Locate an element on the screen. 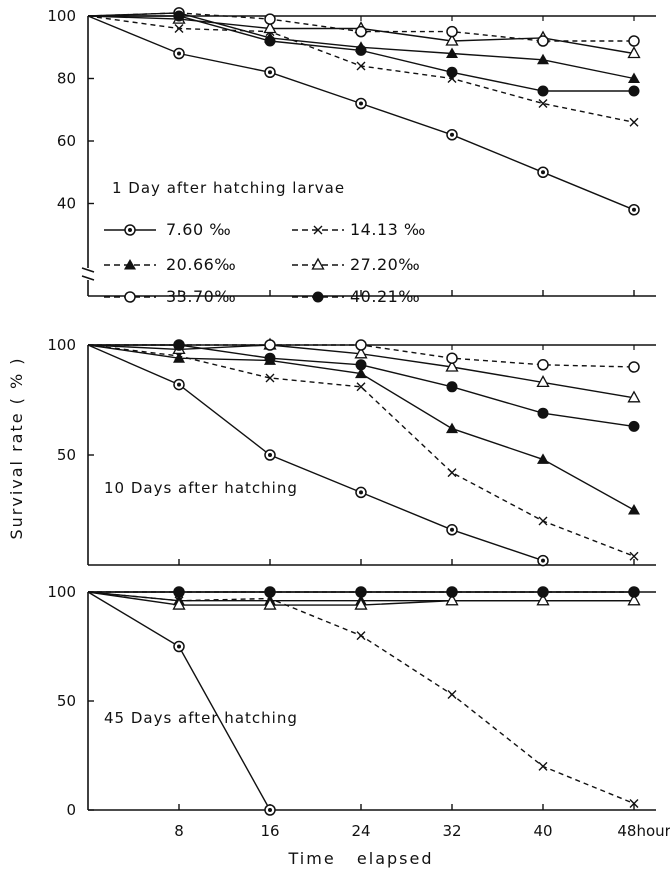 This screenshot has width=670, height=877. x-tick-label: 24 is located at coordinates (360, 831).